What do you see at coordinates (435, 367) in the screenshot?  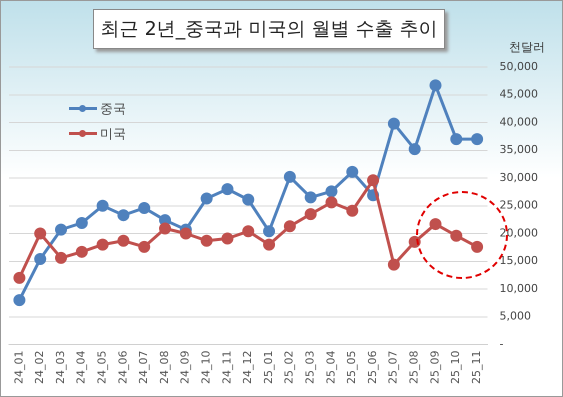 I see `x-tick-label: 25_09` at bounding box center [435, 367].